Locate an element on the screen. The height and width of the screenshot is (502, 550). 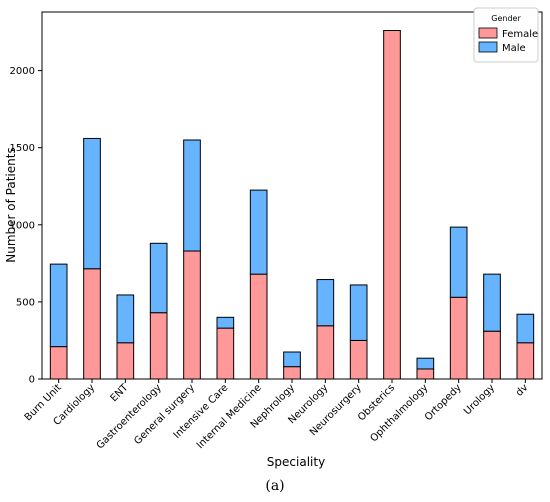
legend-swatch-male is located at coordinates (488, 47).